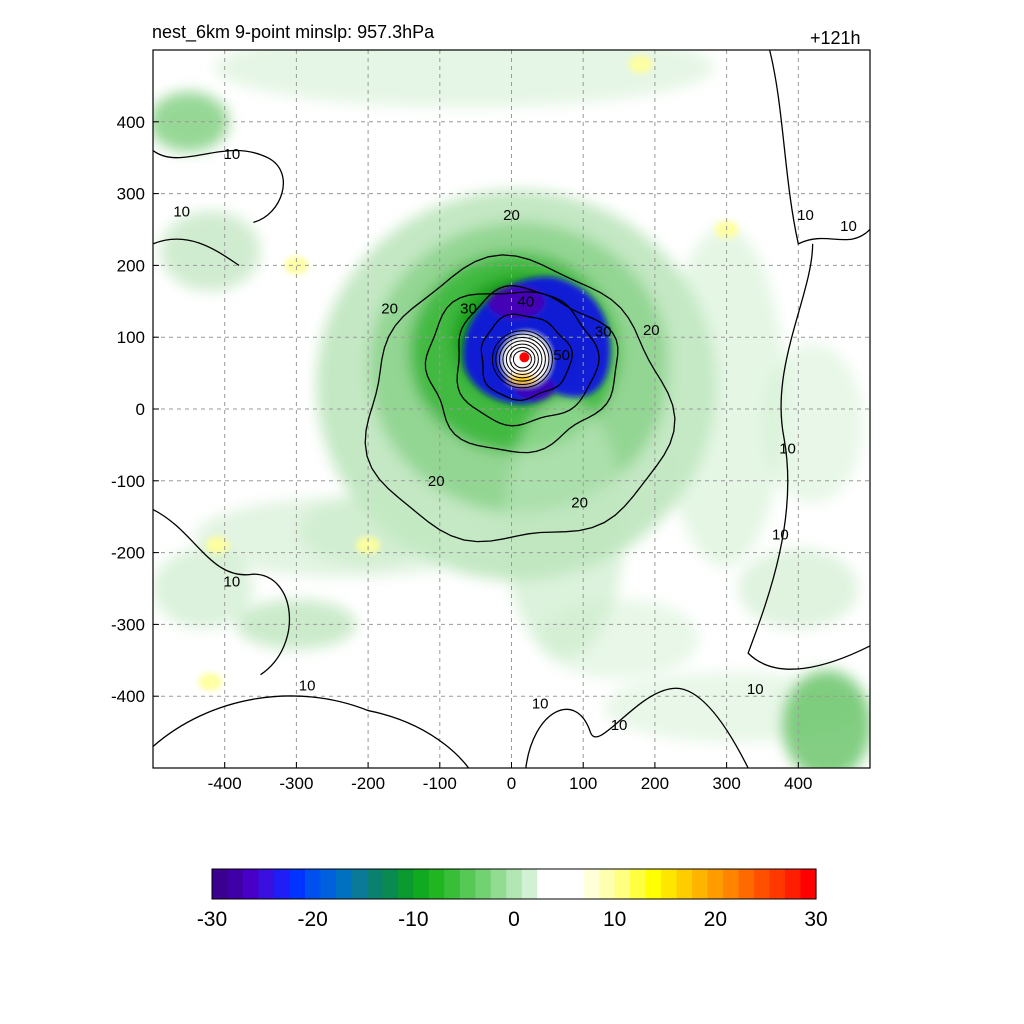 Image resolution: width=1024 pixels, height=1024 pixels. I want to click on contour-label: 40, so click(525, 301).